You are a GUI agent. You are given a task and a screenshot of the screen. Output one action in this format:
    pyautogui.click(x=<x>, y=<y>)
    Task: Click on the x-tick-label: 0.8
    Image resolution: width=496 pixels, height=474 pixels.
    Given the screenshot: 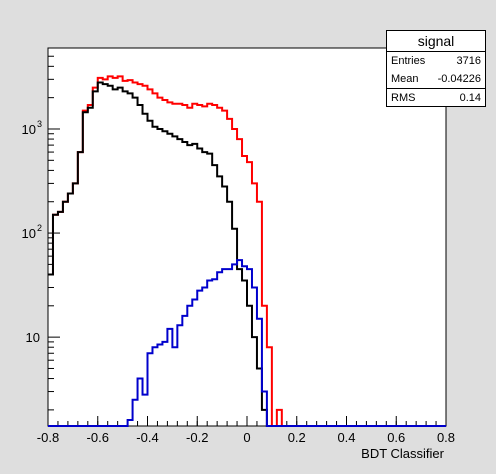 What is the action you would take?
    pyautogui.click(x=446, y=437)
    